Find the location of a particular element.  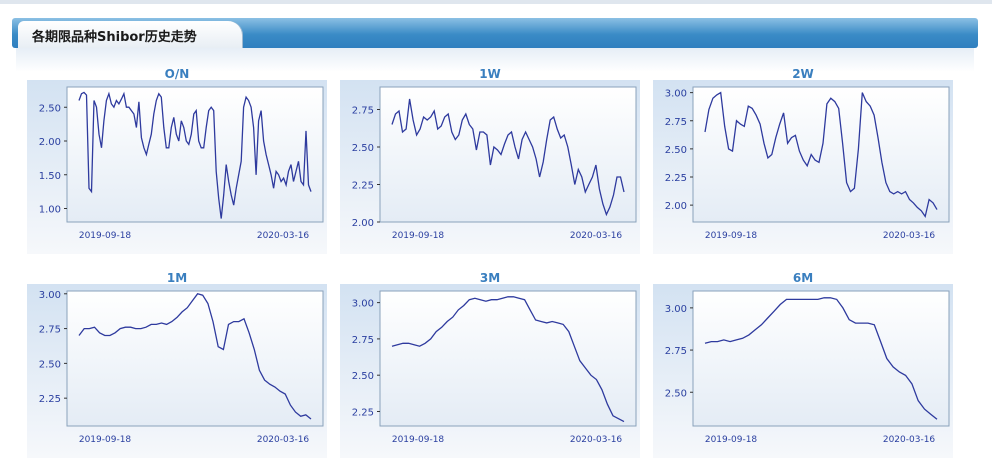

chart-title: 6M is located at coordinates (803, 278).